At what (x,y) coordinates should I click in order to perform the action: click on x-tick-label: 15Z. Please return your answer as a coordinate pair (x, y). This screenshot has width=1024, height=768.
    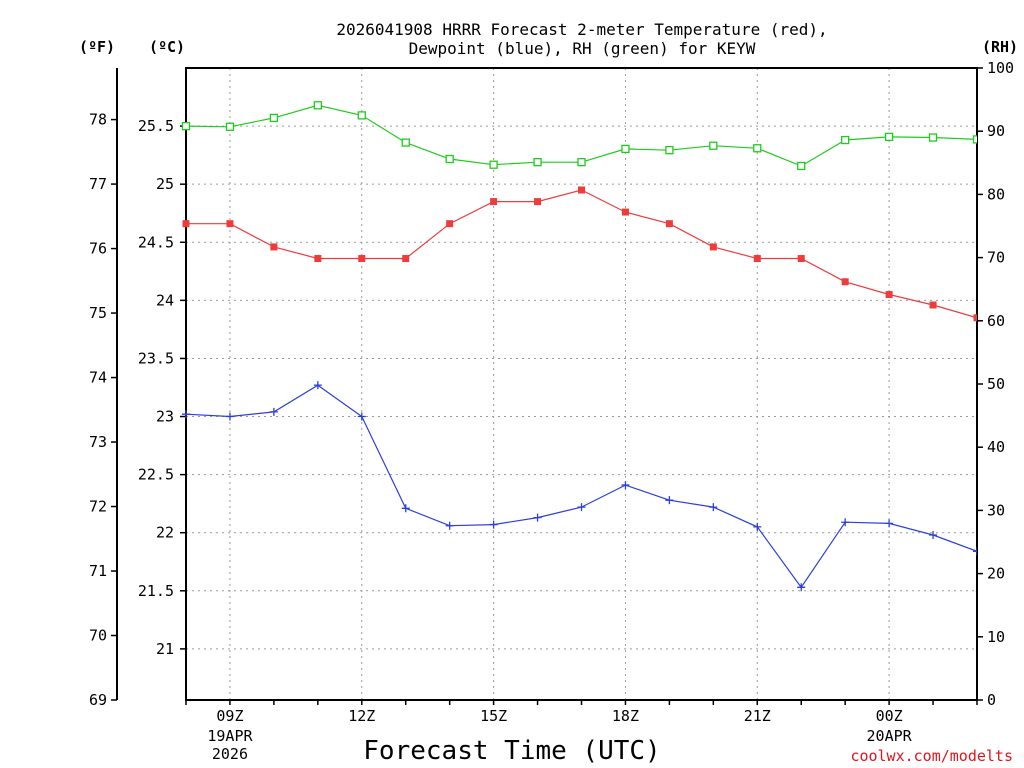
    Looking at the image, I should click on (493, 716).